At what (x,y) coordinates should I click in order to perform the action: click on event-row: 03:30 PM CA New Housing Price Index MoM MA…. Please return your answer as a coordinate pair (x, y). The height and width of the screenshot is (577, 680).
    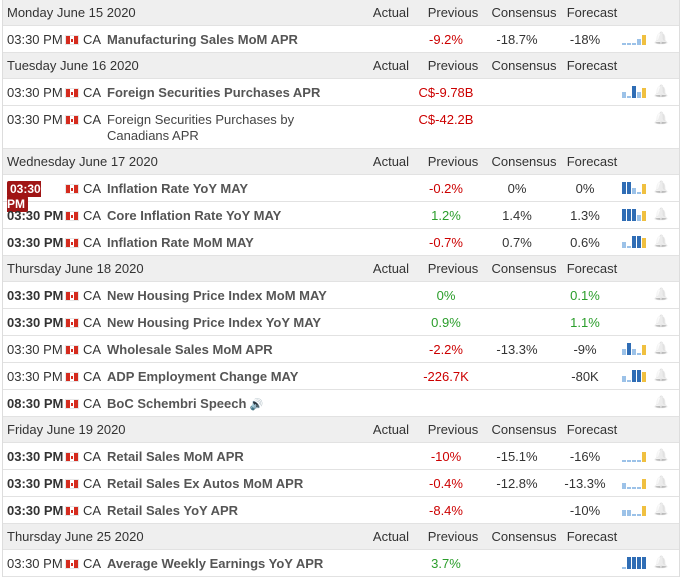
    Looking at the image, I should click on (341, 295).